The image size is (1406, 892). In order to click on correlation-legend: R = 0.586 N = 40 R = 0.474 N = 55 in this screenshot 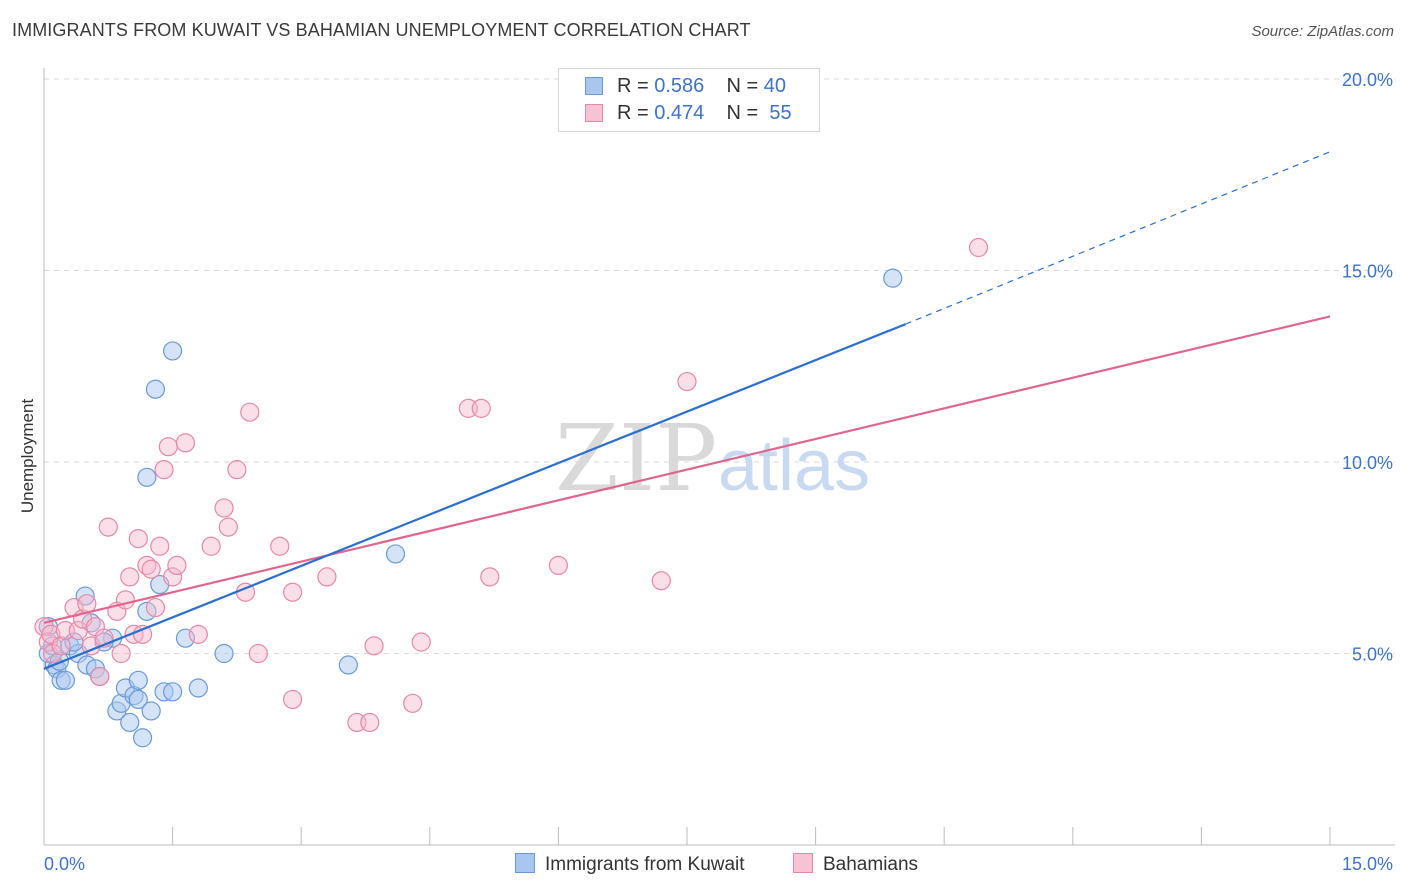, I will do `click(689, 100)`.